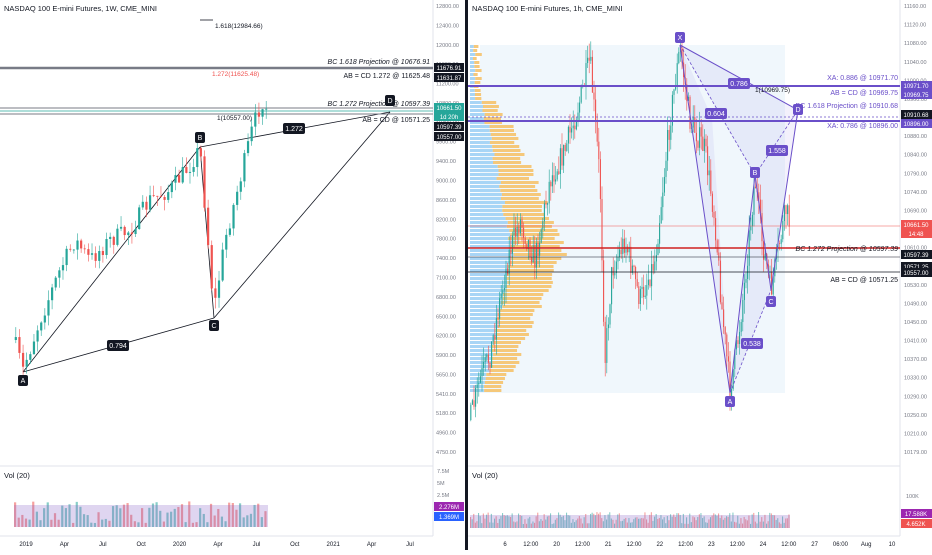  What do you see at coordinates (295, 545) in the screenshot?
I see `left-time-tick-label: Oct` at bounding box center [295, 545].